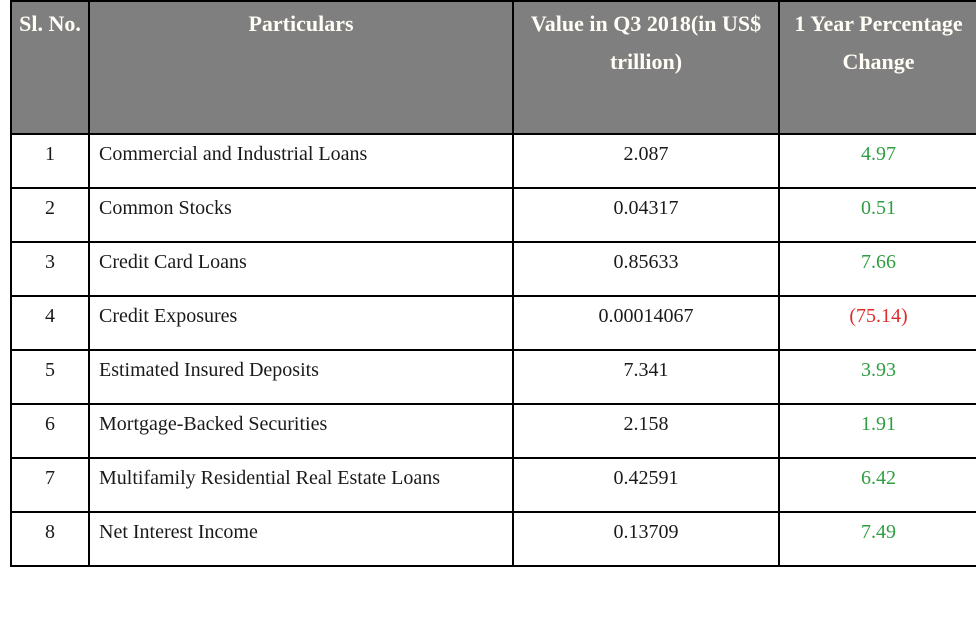 The height and width of the screenshot is (623, 976). What do you see at coordinates (877, 269) in the screenshot?
I see `change-cell: 7.66` at bounding box center [877, 269].